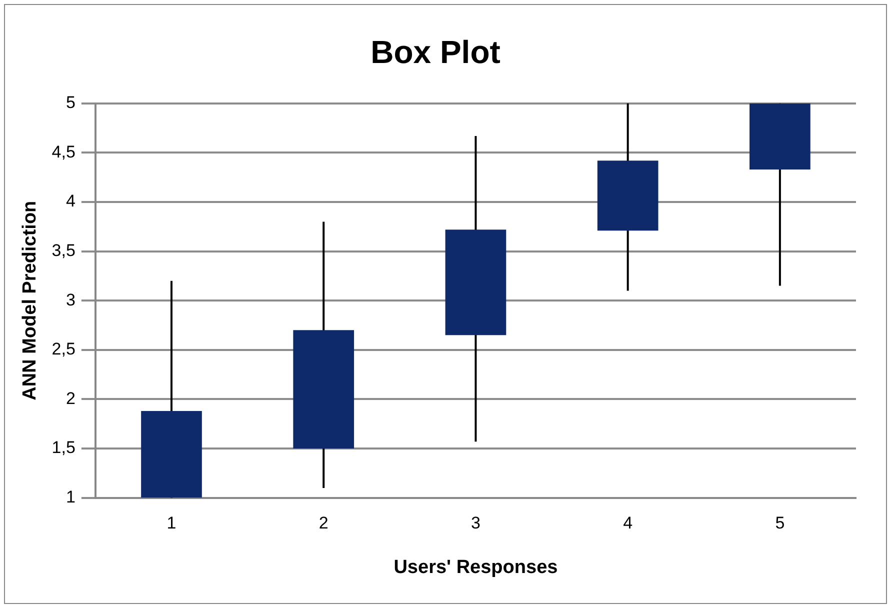 The height and width of the screenshot is (610, 893). I want to click on y-tick-label: 4, so click(71, 201).